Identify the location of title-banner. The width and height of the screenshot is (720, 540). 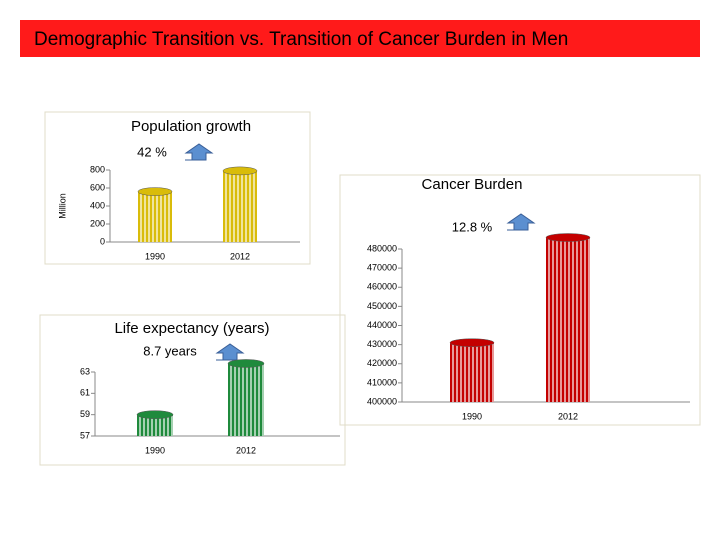
(360, 38).